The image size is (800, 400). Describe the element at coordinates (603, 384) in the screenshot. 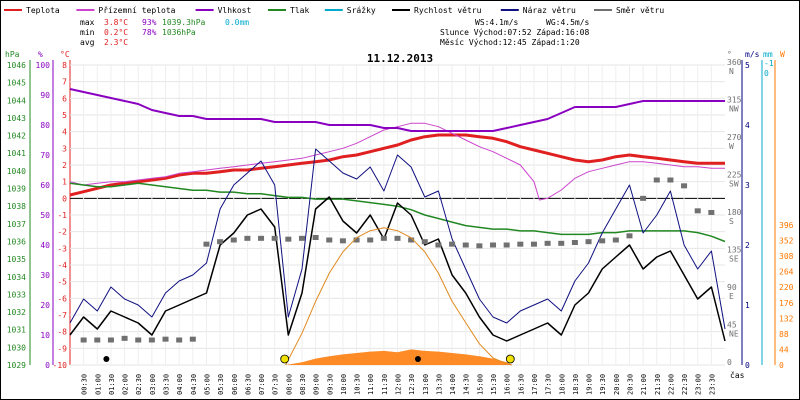

I see `time-tick-label: 19:30` at that location.